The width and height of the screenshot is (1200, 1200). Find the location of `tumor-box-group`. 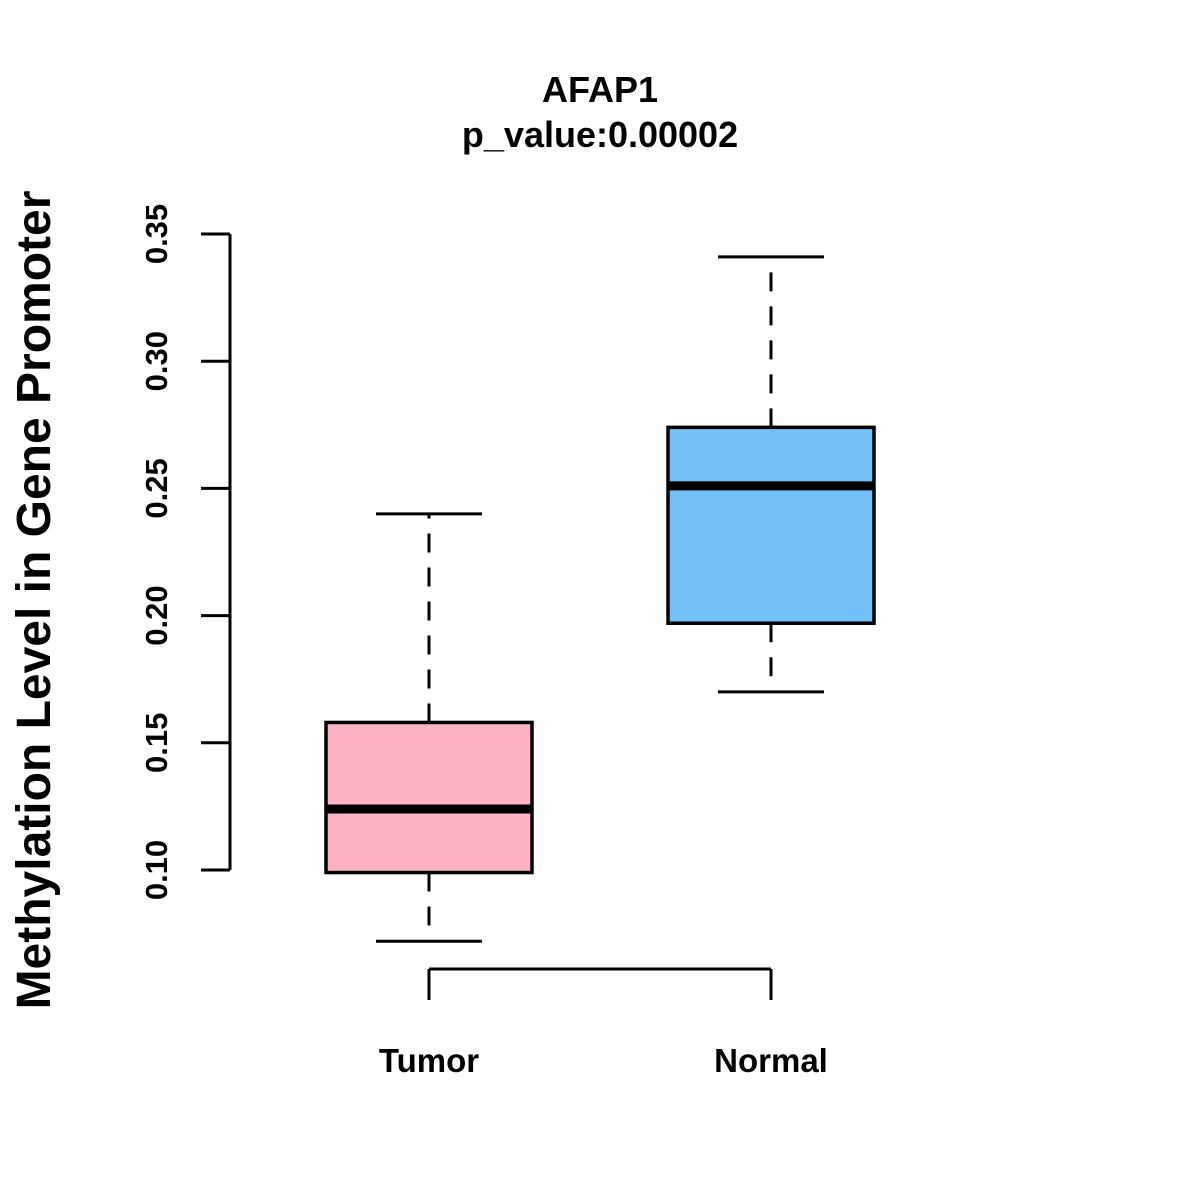

tumor-box-group is located at coordinates (429, 727).